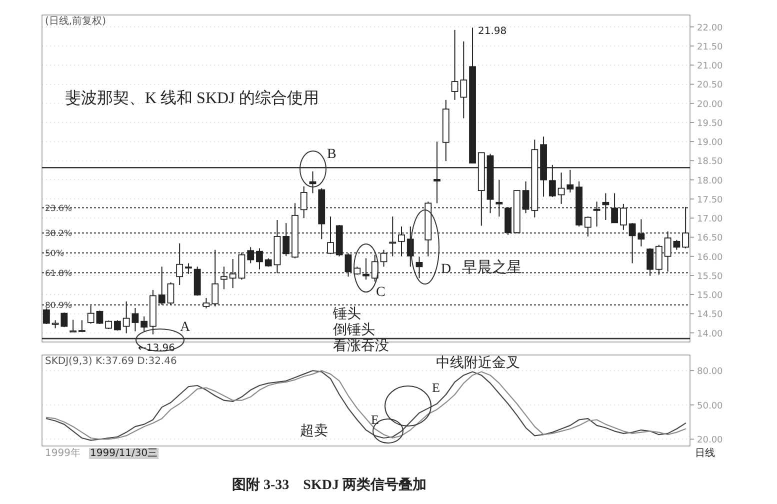 This screenshot has height=504, width=777. What do you see at coordinates (354, 330) in the screenshot?
I see `annotation: 倒锤头` at bounding box center [354, 330].